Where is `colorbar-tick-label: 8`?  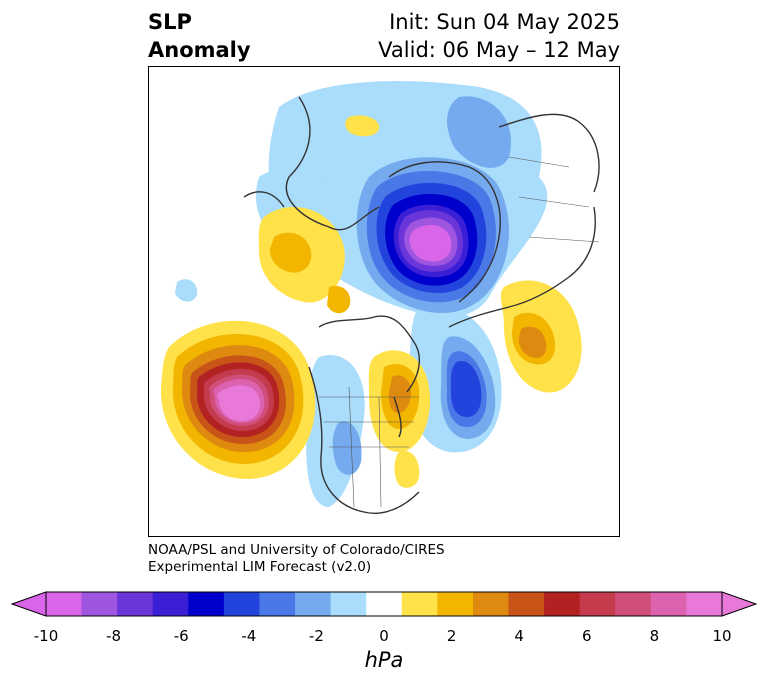 colorbar-tick-label: 8 is located at coordinates (654, 636).